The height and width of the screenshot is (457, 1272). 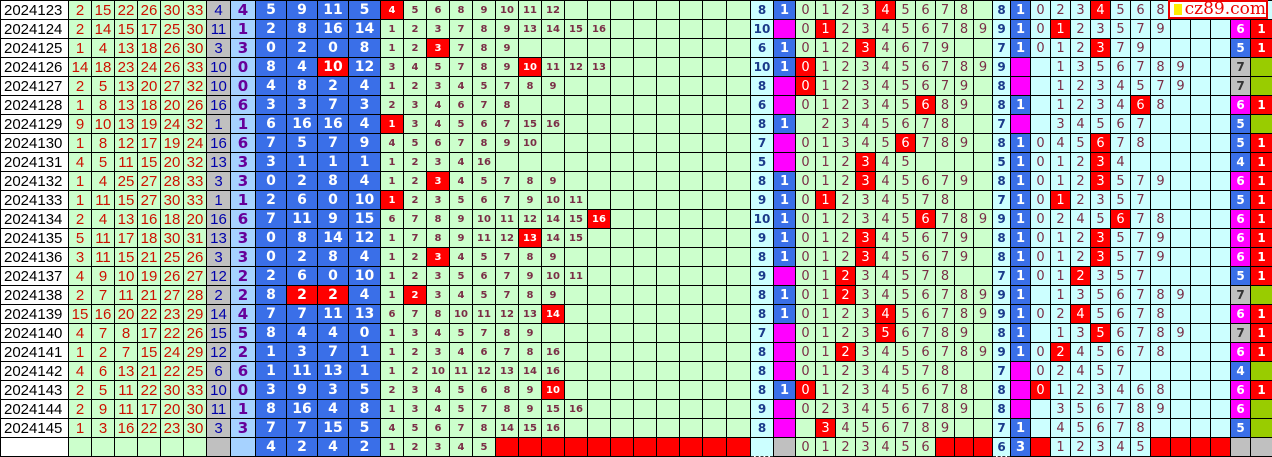 What do you see at coordinates (507, 447) in the screenshot?
I see `excluded-cell` at bounding box center [507, 447].